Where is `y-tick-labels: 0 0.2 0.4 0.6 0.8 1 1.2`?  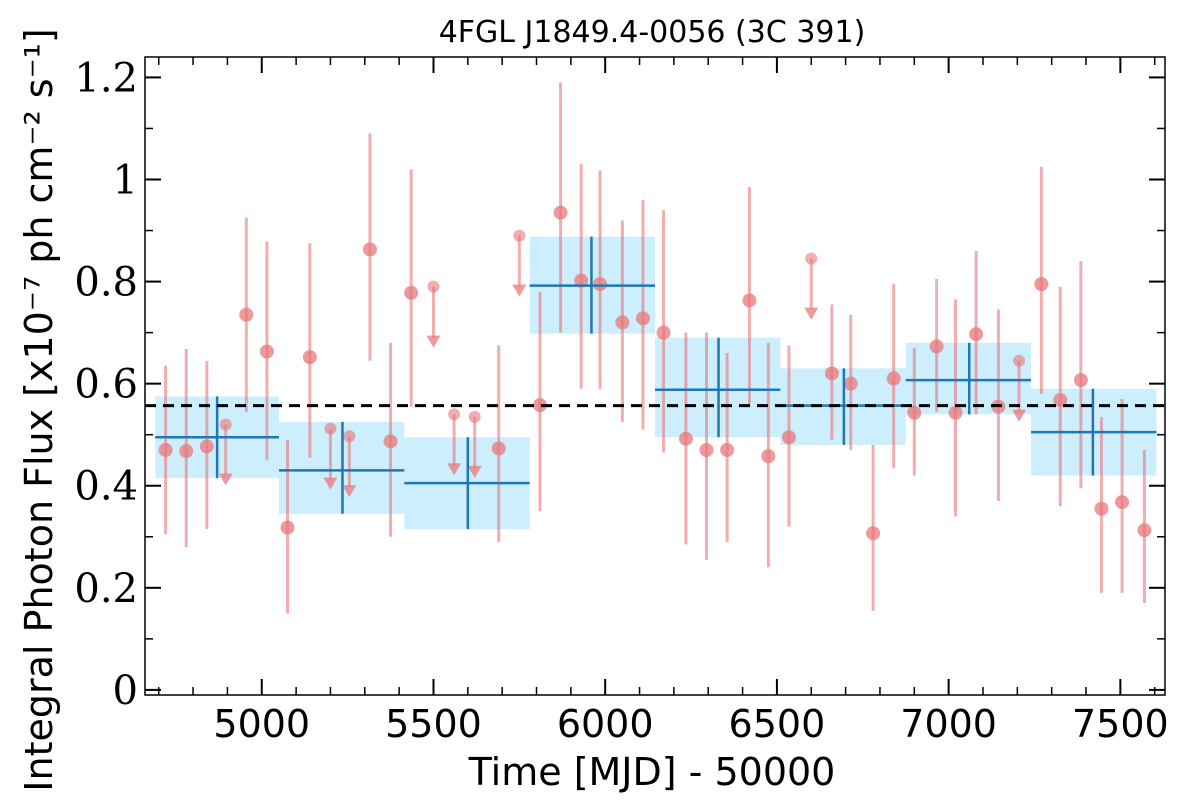
y-tick-labels: 0 0.2 0.4 0.6 0.8 1 1.2 is located at coordinates (106, 384).